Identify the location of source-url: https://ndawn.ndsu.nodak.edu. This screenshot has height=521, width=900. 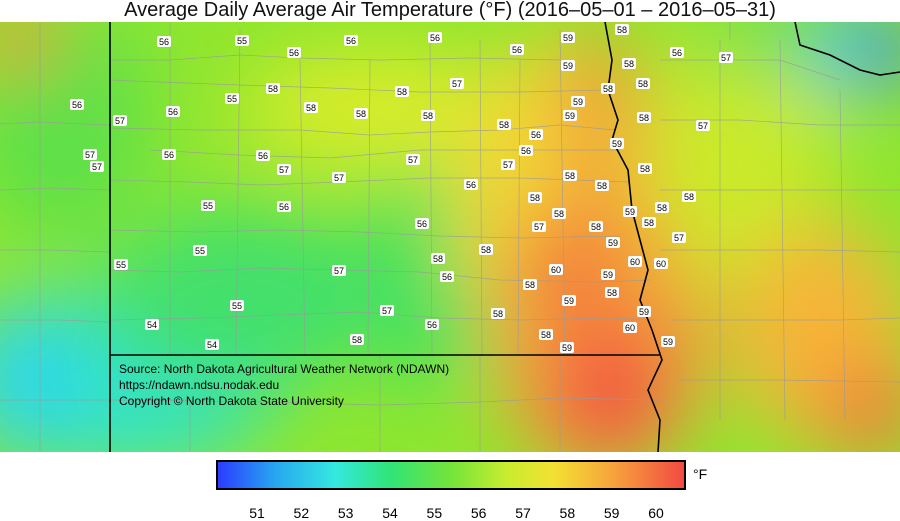
(199, 385).